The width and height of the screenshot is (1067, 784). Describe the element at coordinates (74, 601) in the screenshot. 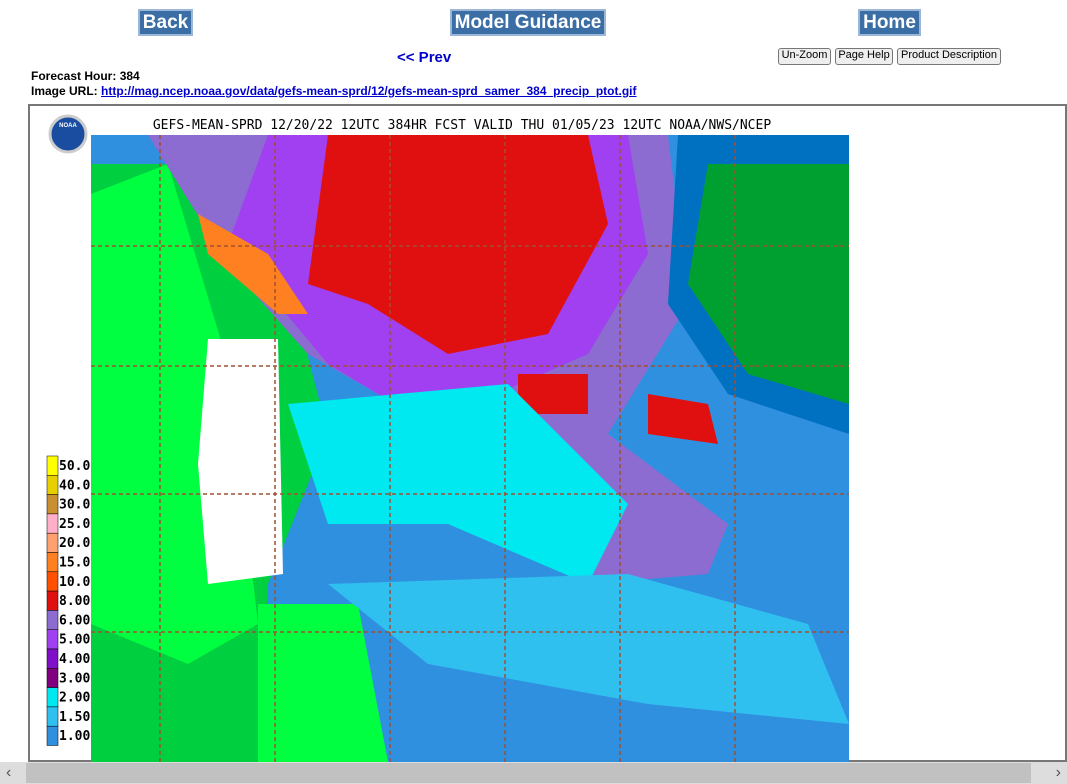

I see `legend-label: 8.00` at that location.